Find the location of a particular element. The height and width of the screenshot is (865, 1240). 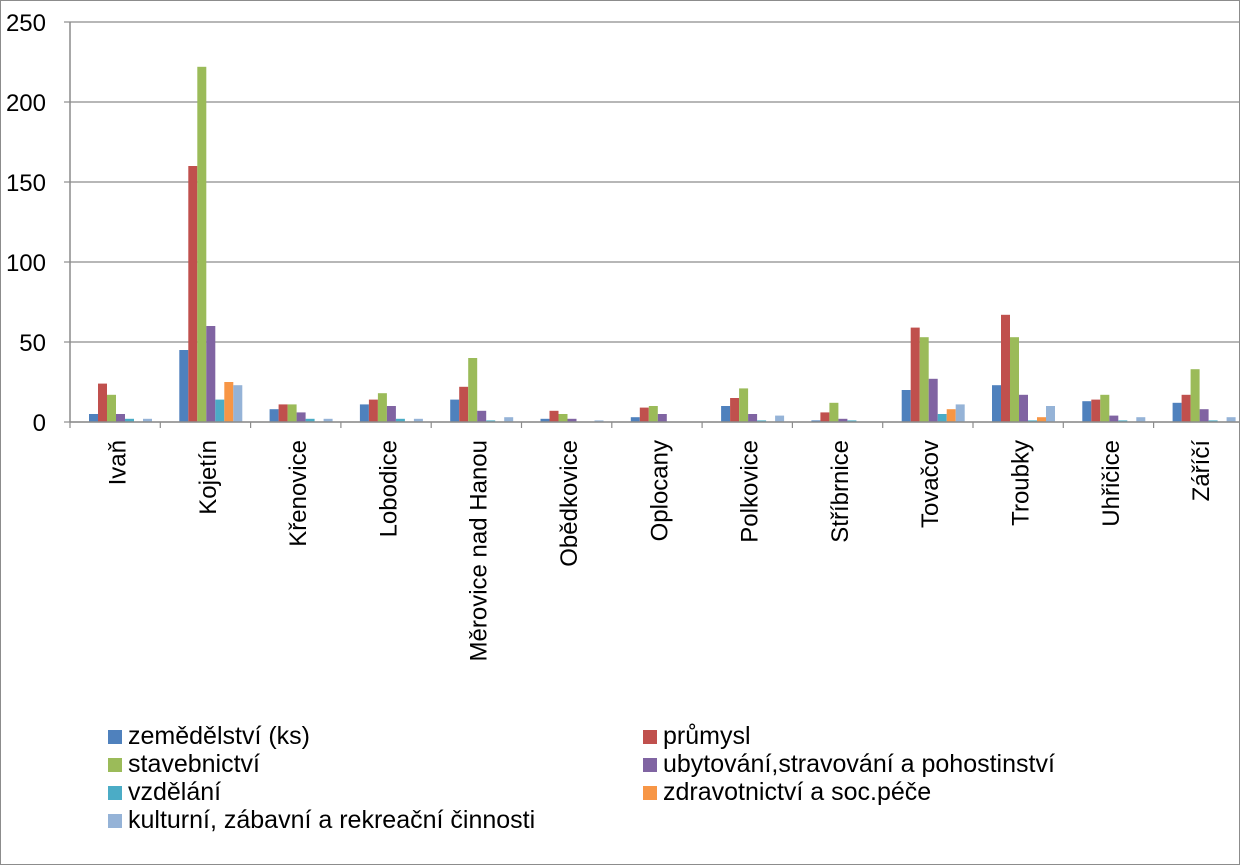

legend-label: průmysl is located at coordinates (707, 736).